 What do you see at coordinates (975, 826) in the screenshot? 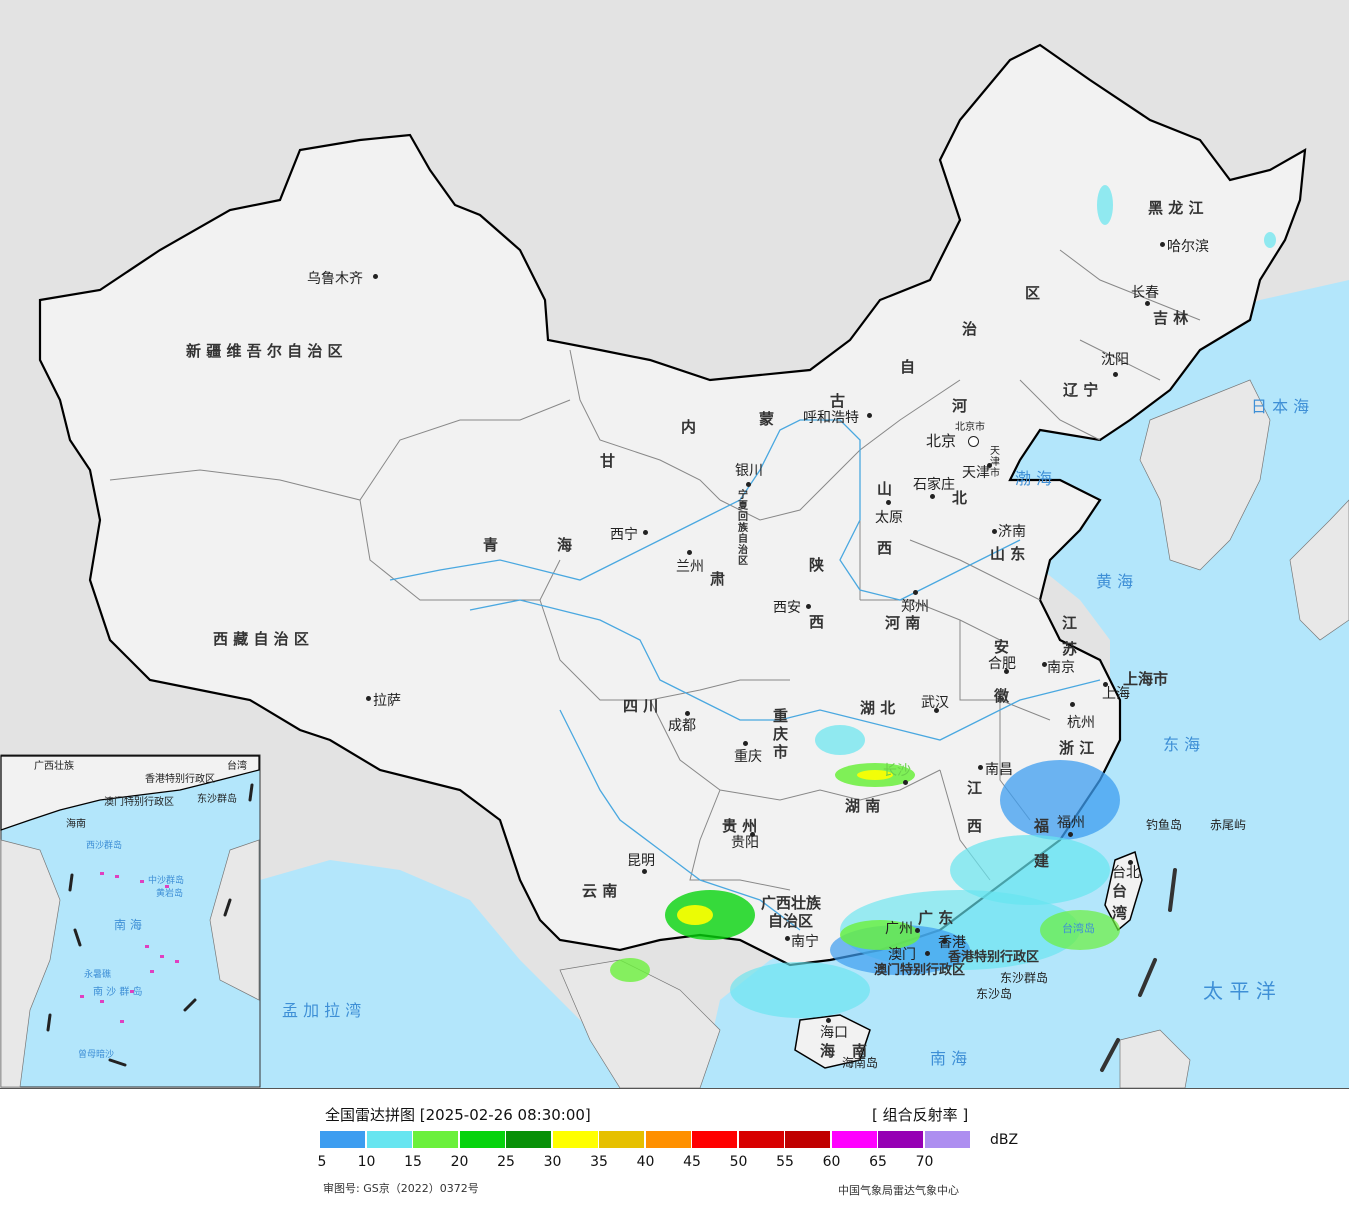
I see `province-label-jiangxi-xi: 西` at bounding box center [975, 826].